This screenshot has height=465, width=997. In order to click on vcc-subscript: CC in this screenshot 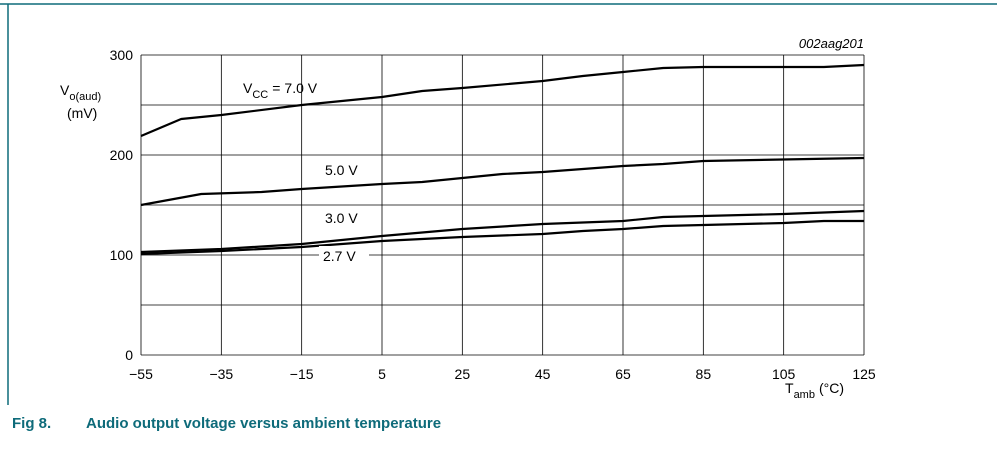, I will do `click(260, 95)`.